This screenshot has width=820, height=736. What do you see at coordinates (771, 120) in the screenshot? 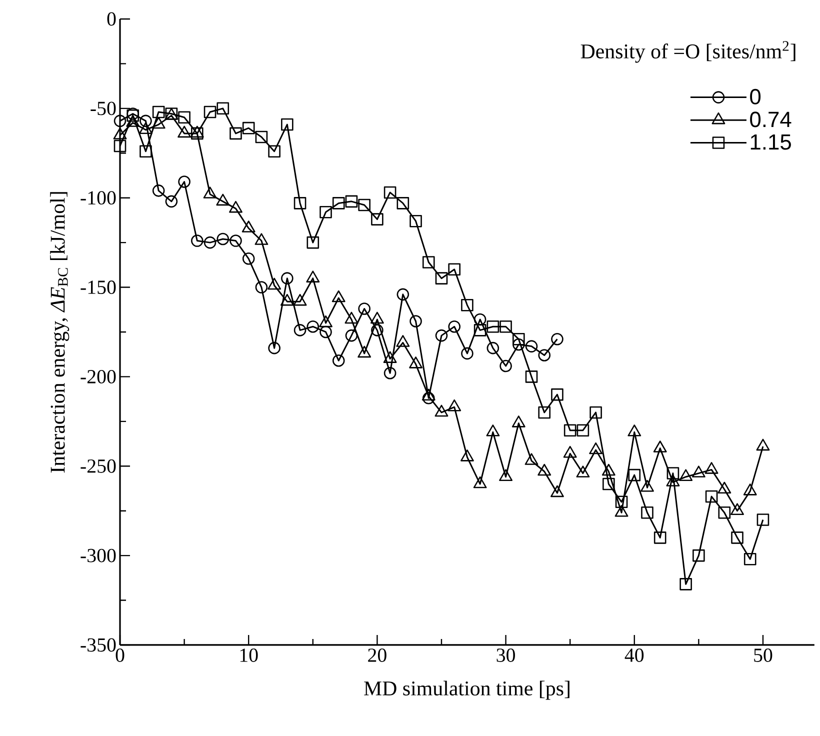
I see `legend-label: 0.74` at bounding box center [771, 120].